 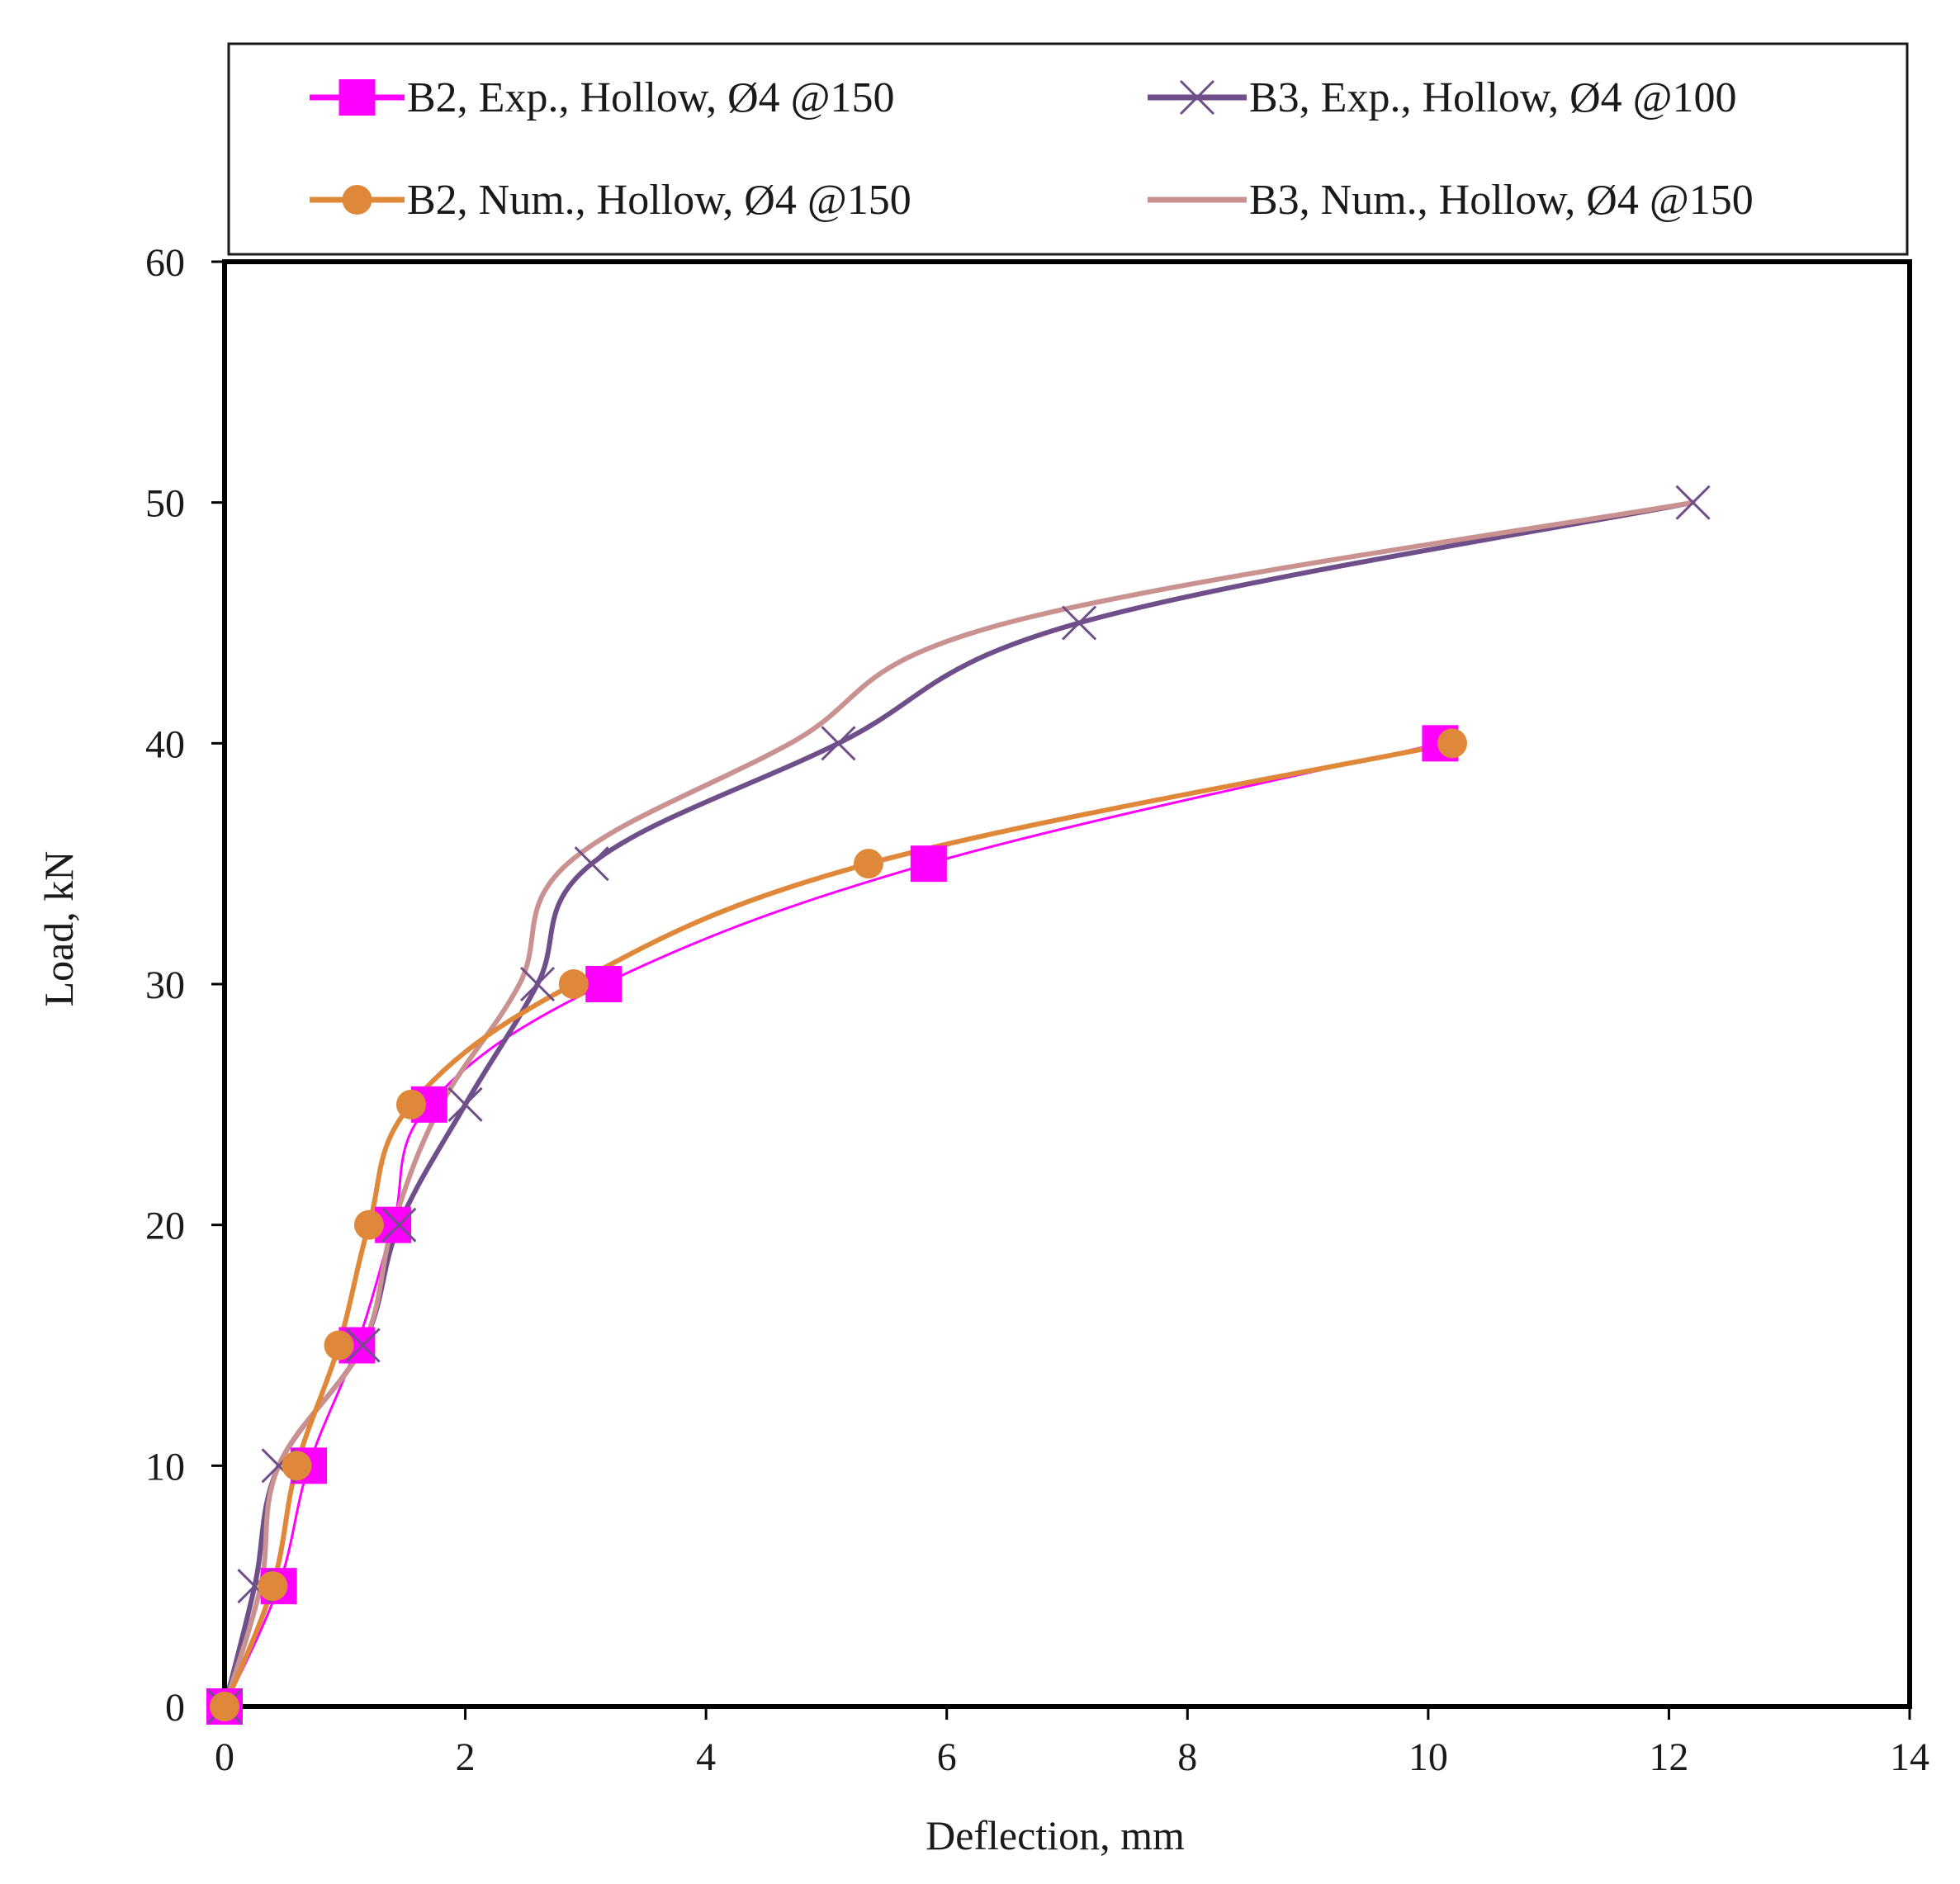 I want to click on x-tick-label: 12, so click(x=1668, y=1757).